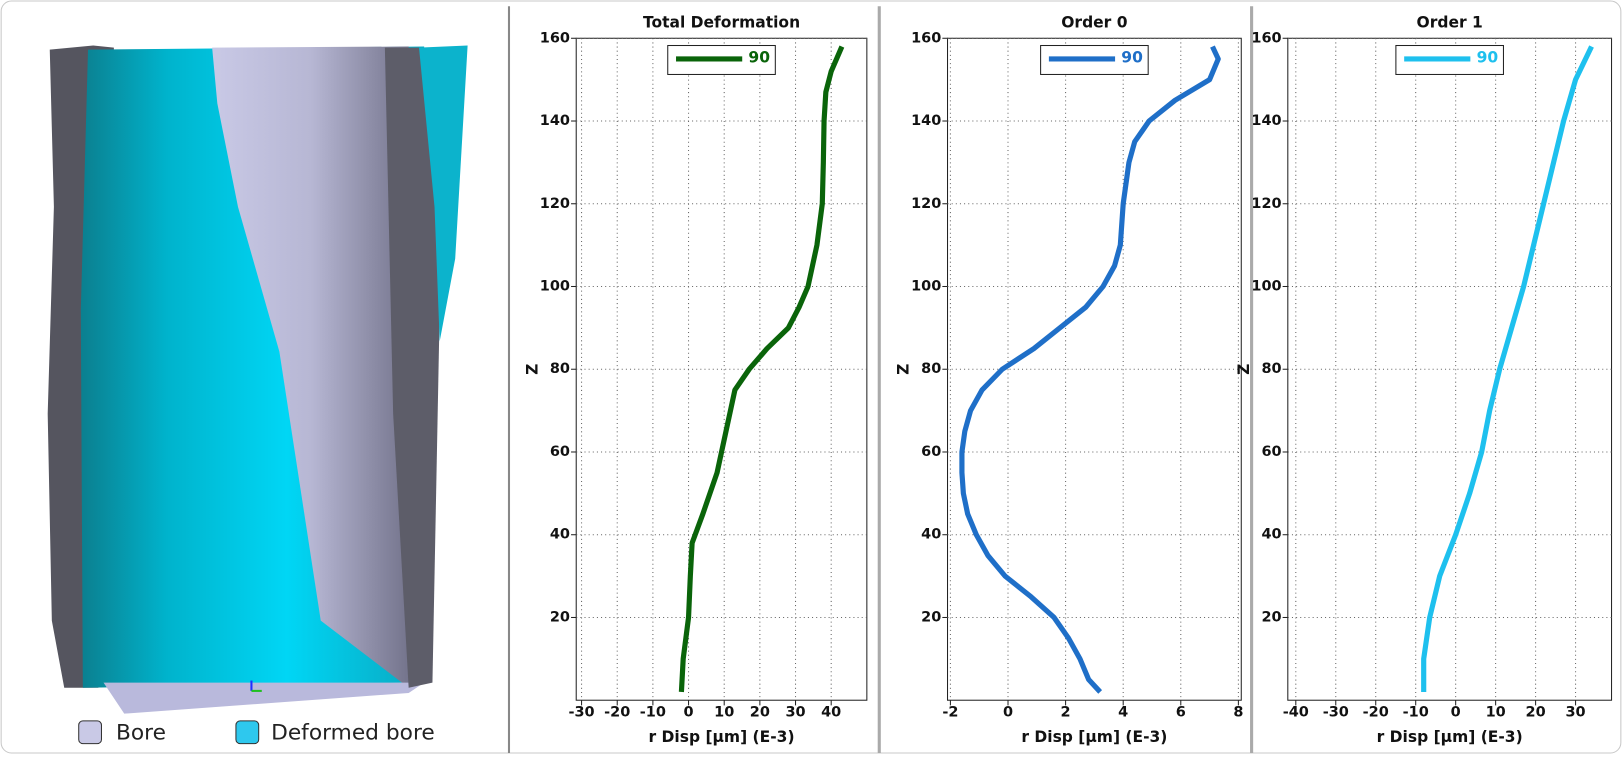 The image size is (1622, 758). Describe the element at coordinates (1094, 22) in the screenshot. I see `chart-title: Order 0` at that location.